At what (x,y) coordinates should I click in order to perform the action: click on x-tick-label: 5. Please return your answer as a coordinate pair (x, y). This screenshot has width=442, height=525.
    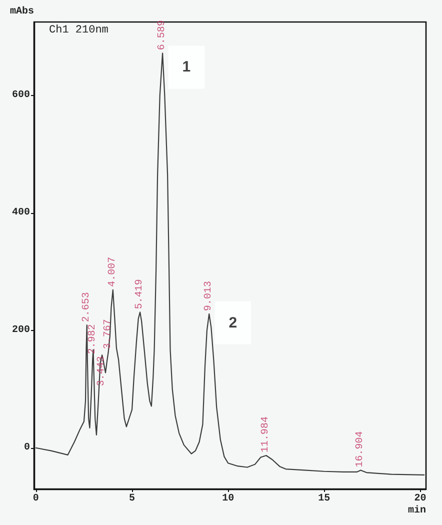
    Looking at the image, I should click on (132, 499).